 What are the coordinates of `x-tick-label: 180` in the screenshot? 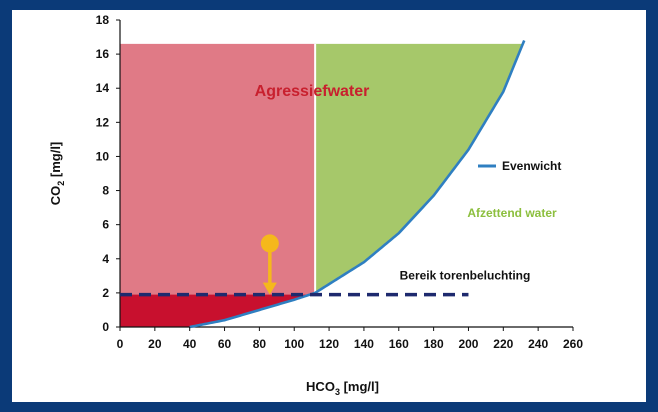 It's located at (434, 344).